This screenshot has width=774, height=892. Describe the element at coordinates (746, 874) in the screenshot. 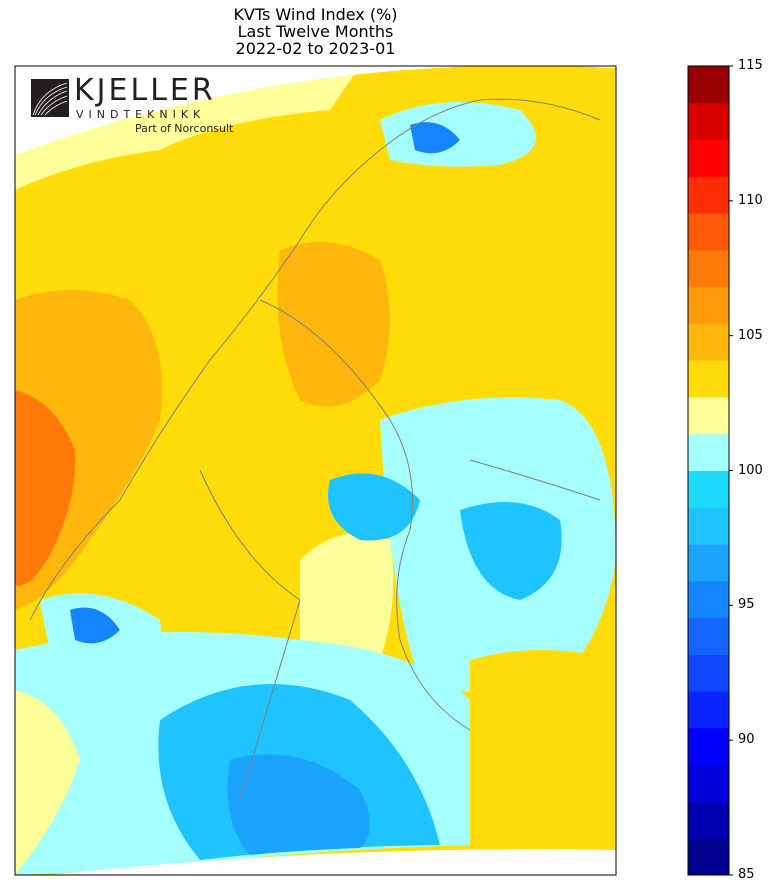

I see `colorbar-tick-label: 85` at that location.